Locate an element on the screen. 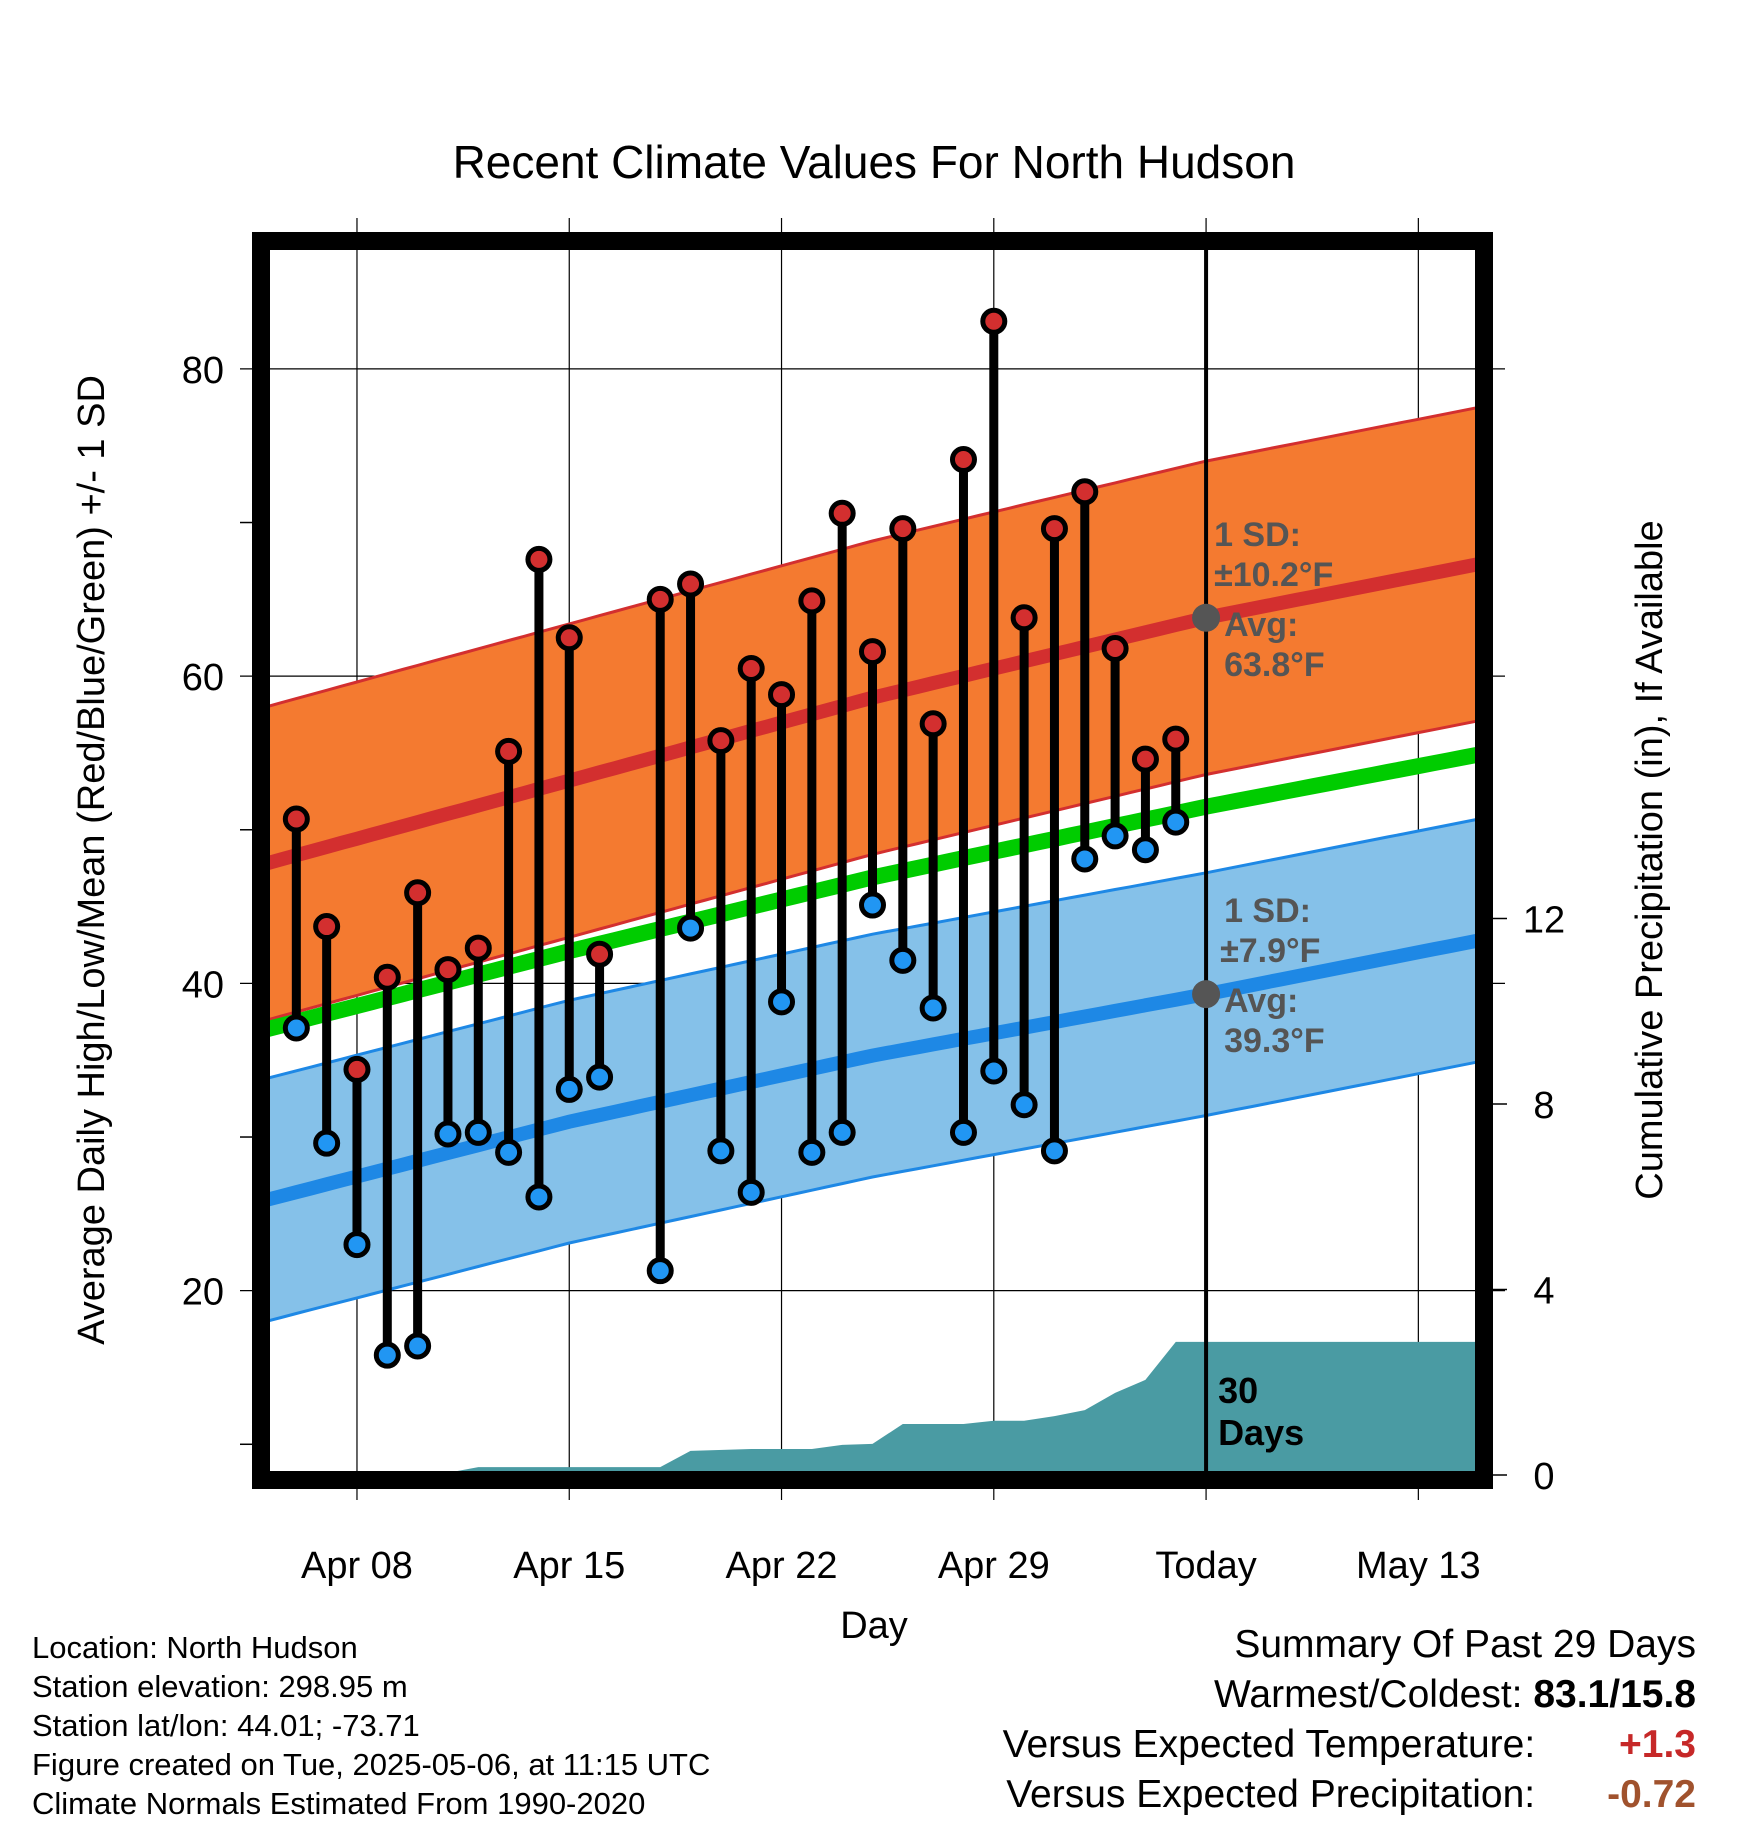 Image resolution: width=1748 pixels, height=1828 pixels. low-avg-value: 39.3°F is located at coordinates (1274, 1041).